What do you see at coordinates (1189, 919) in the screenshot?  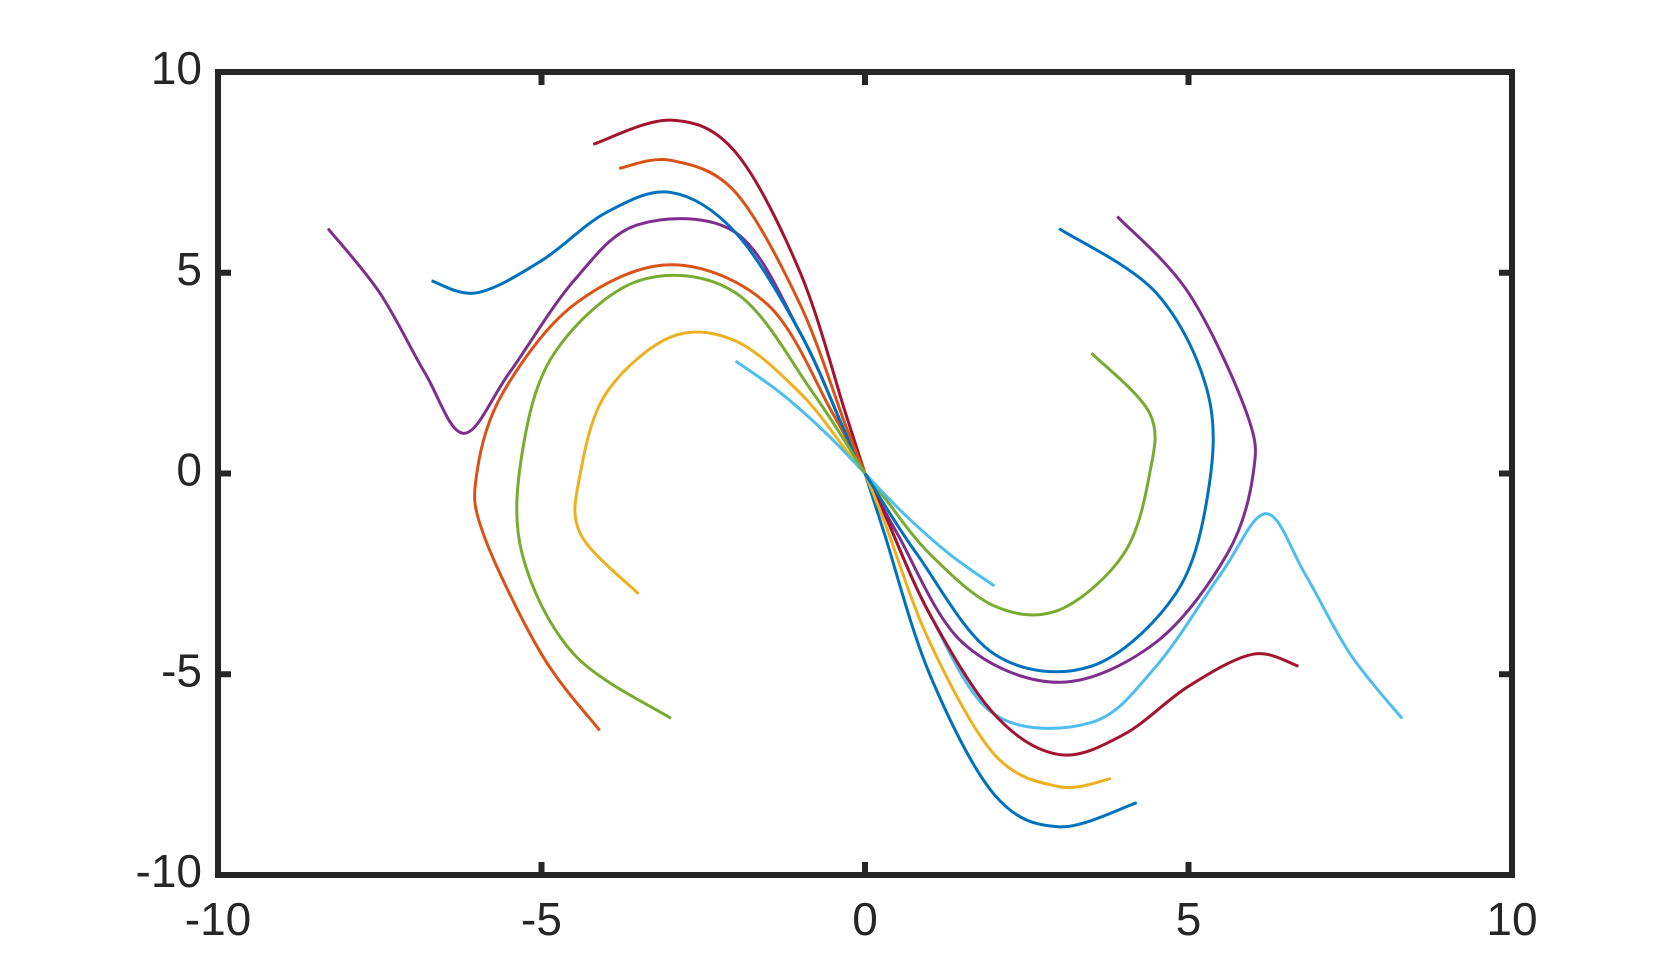 I see `x-tick-label: 5` at bounding box center [1189, 919].